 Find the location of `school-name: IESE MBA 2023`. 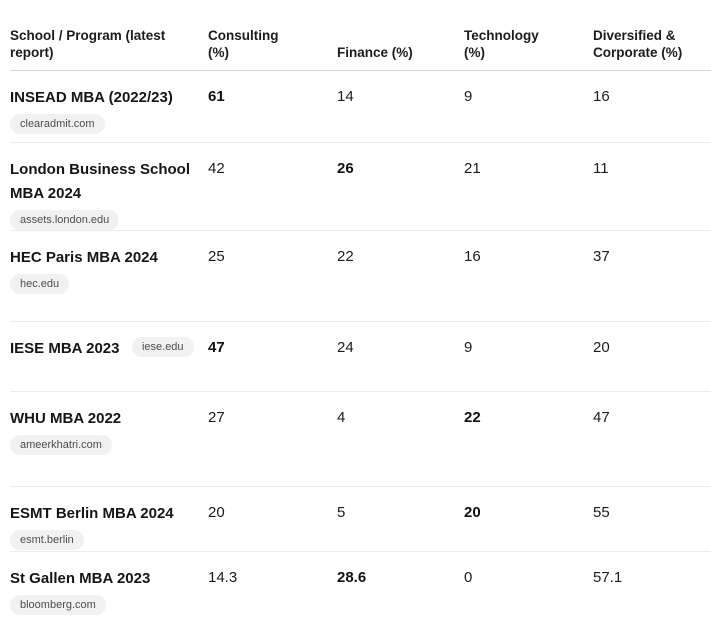

school-name: IESE MBA 2023 is located at coordinates (65, 348).